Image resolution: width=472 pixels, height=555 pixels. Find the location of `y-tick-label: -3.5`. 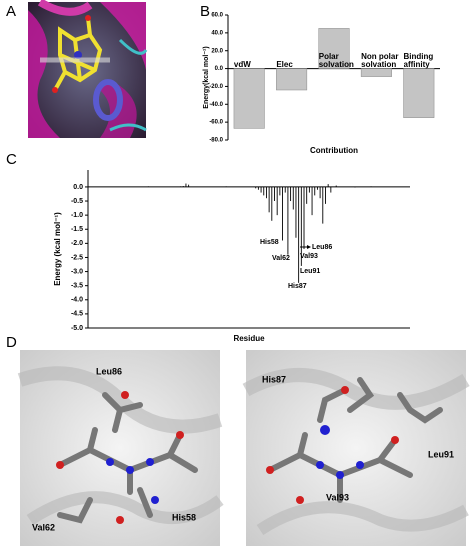

y-tick-label: -3.5 is located at coordinates (77, 286).